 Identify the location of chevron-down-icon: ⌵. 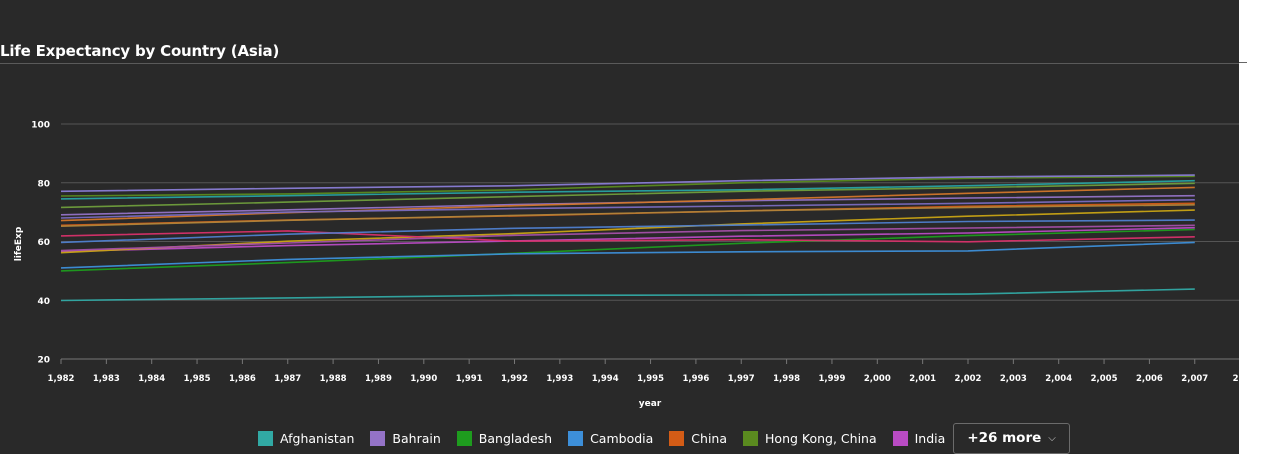
(1052, 438).